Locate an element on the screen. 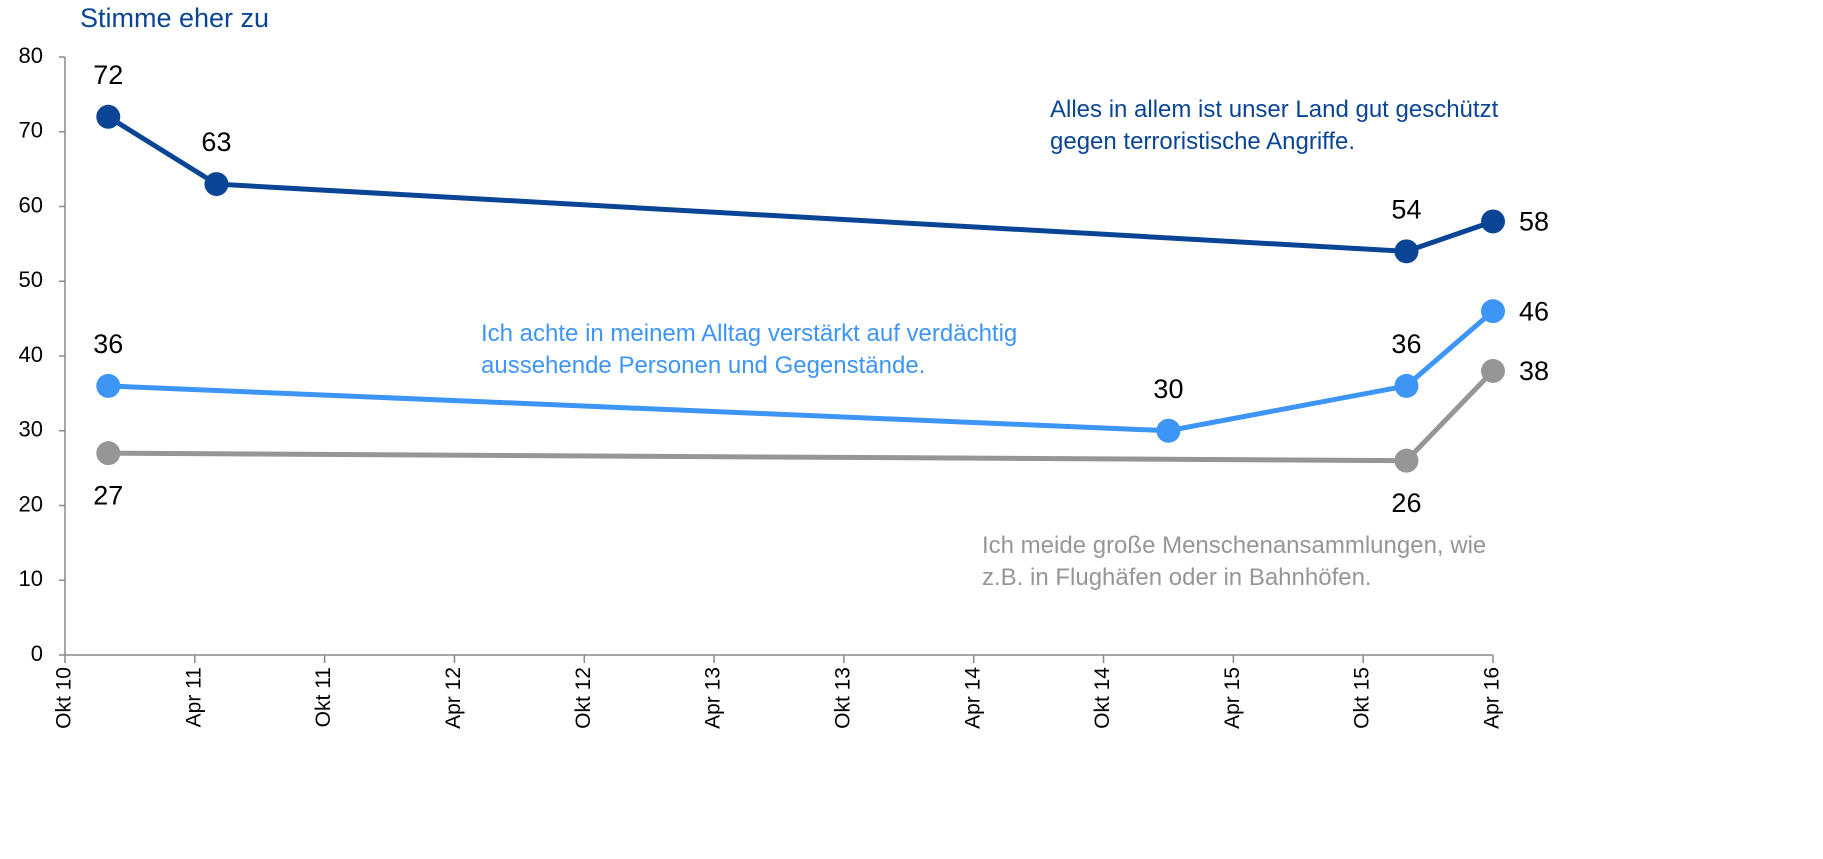 The width and height of the screenshot is (1823, 859). x-tick-label: Apr 13 is located at coordinates (713, 698).